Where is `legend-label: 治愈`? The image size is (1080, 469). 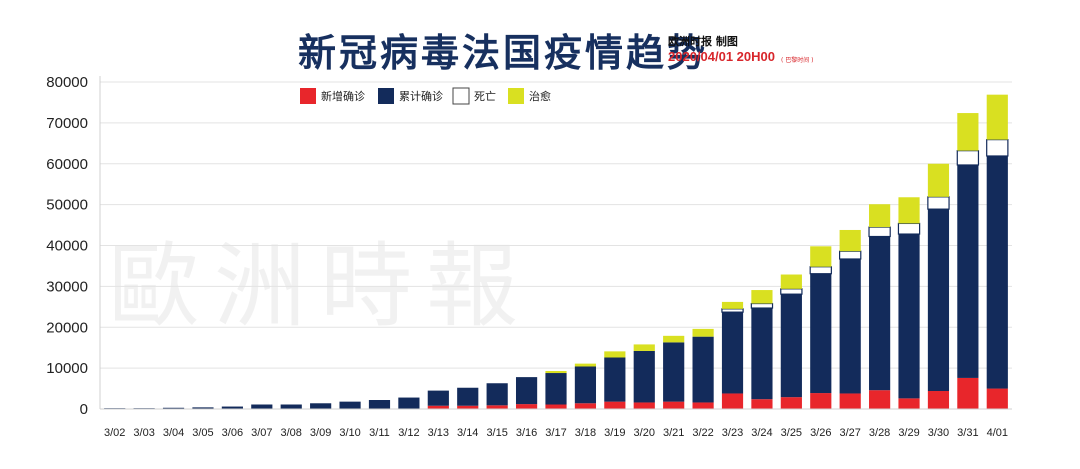 legend-label: 治愈 is located at coordinates (540, 96).